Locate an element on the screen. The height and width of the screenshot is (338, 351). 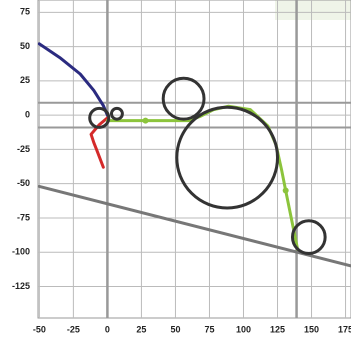
y-tick-label: -75 is located at coordinates (23, 217).